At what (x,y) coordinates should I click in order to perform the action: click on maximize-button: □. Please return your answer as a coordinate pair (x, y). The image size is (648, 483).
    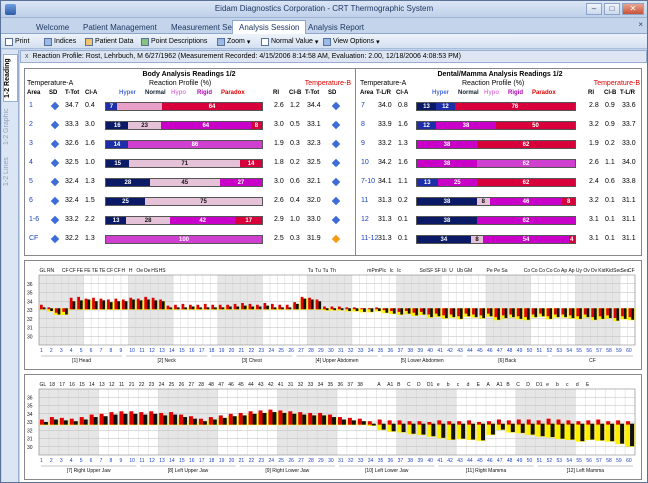
    Looking at the image, I should click on (612, 9).